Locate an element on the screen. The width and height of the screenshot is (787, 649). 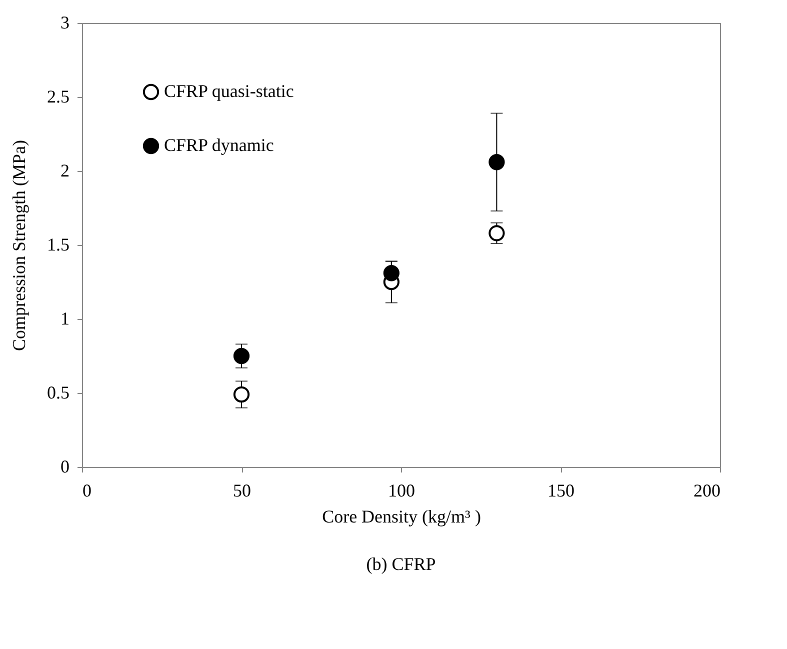
x-tick-label: 200 is located at coordinates (707, 490).